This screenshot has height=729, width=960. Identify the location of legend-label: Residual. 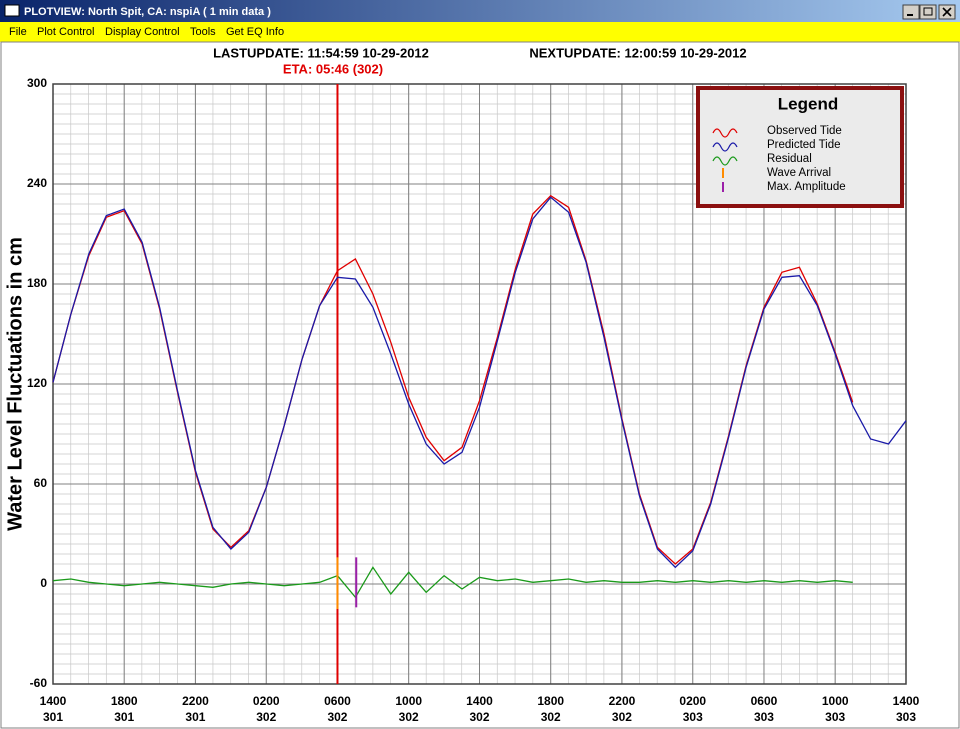
(789, 159).